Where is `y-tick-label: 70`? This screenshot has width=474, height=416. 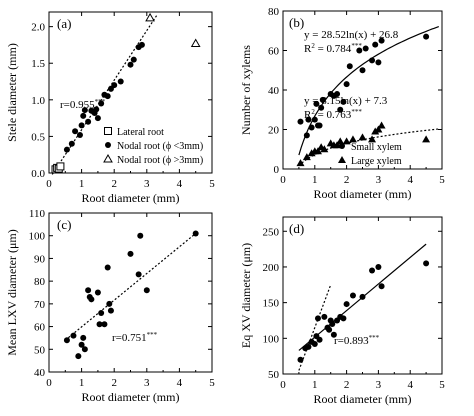
y-tick-label: 70 is located at coordinates (40, 305).